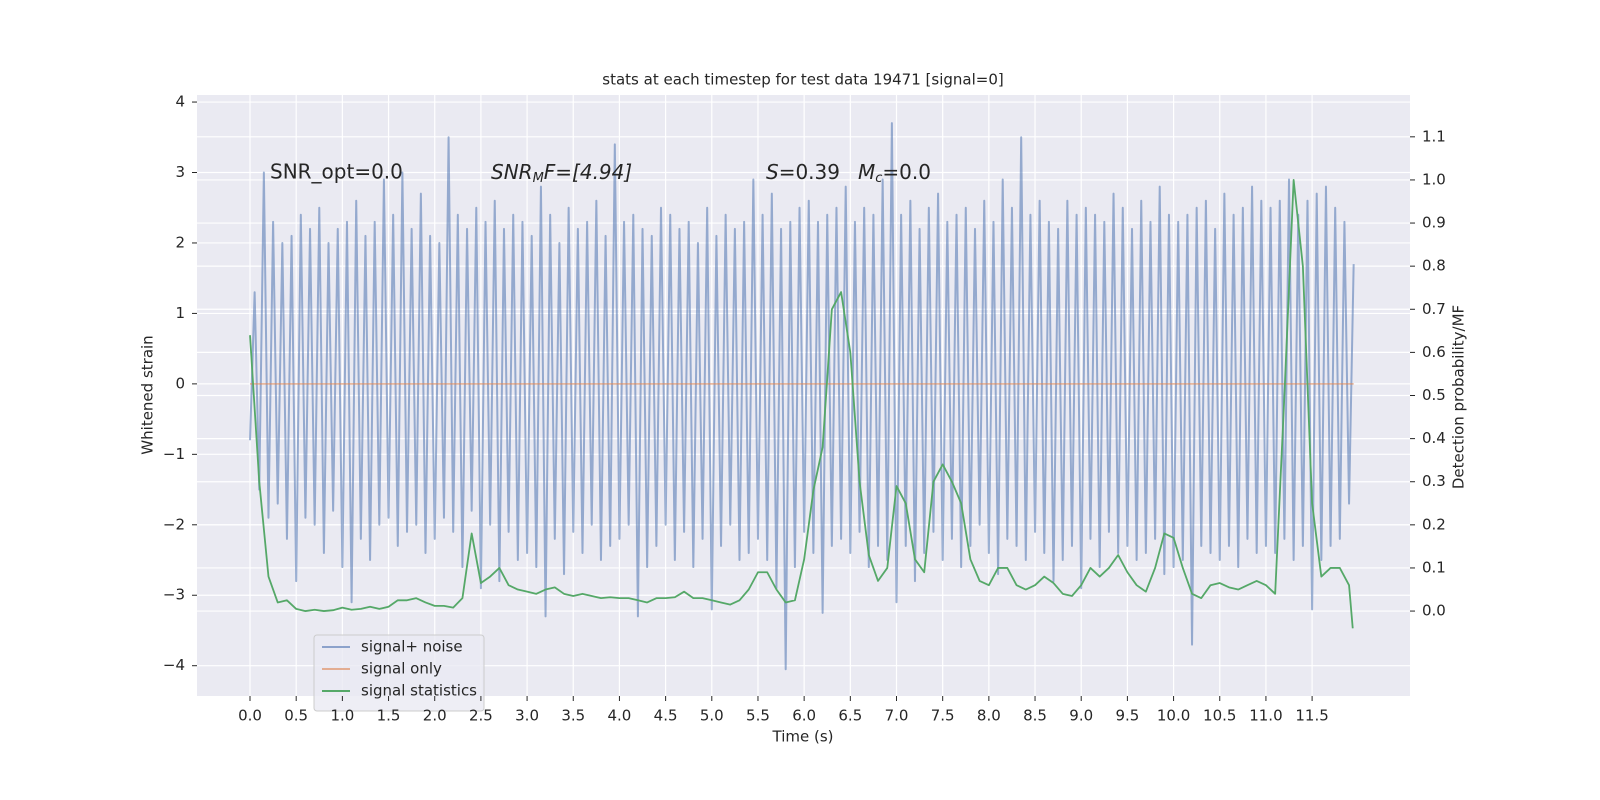 The image size is (1600, 800). I want to click on x-tick-label: 11.5, so click(1311, 716).